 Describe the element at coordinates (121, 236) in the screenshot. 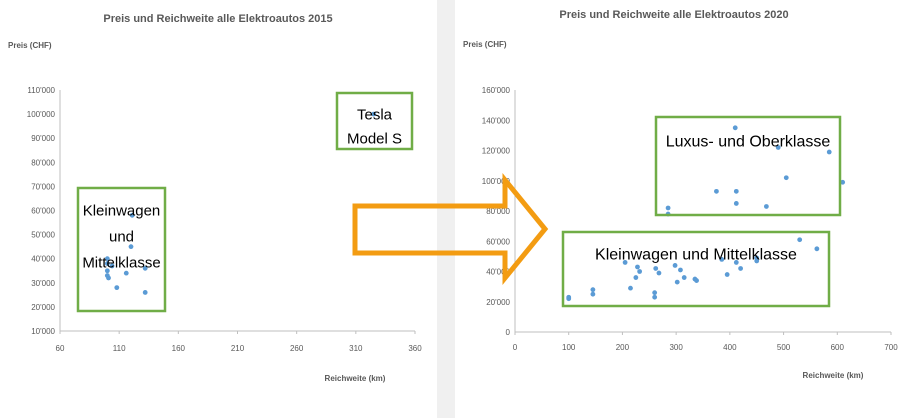

I see `annotation-text: und` at that location.